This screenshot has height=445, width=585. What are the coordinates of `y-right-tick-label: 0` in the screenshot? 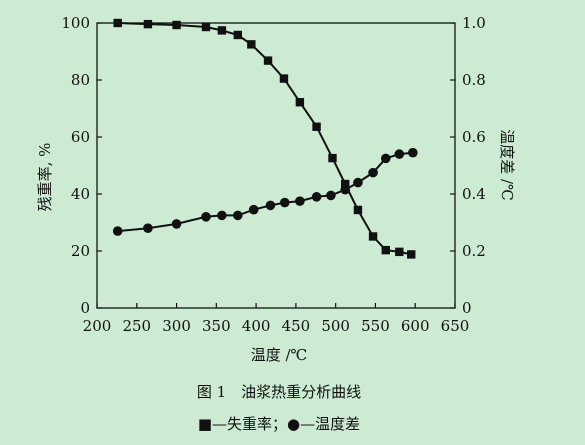 It's located at (467, 308).